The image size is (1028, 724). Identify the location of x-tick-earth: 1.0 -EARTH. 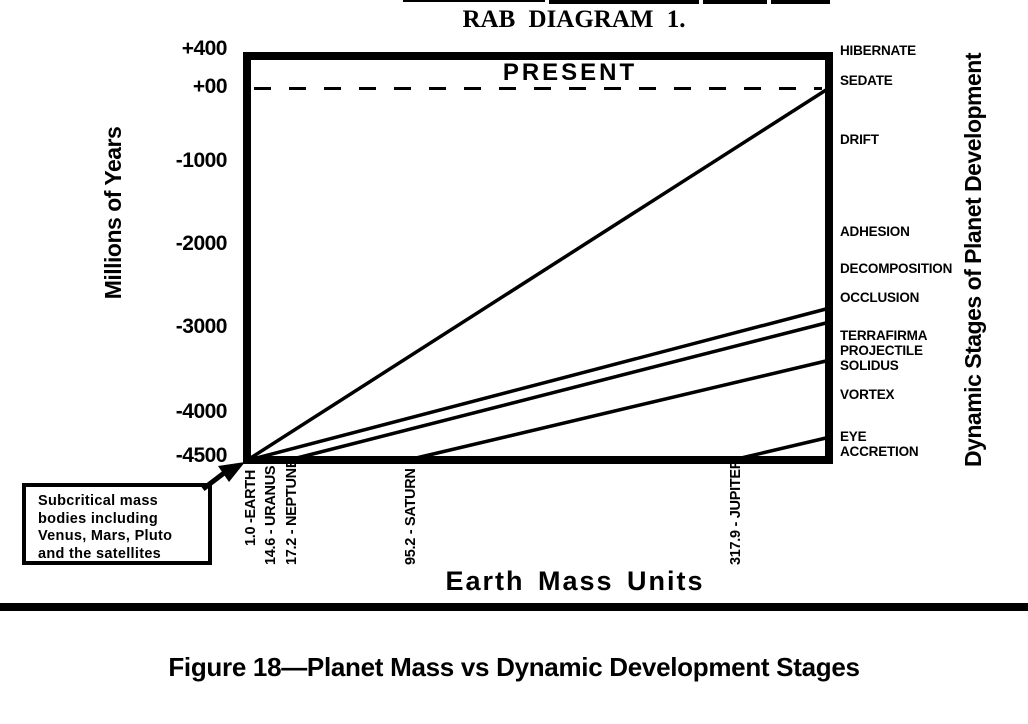
(251, 508).